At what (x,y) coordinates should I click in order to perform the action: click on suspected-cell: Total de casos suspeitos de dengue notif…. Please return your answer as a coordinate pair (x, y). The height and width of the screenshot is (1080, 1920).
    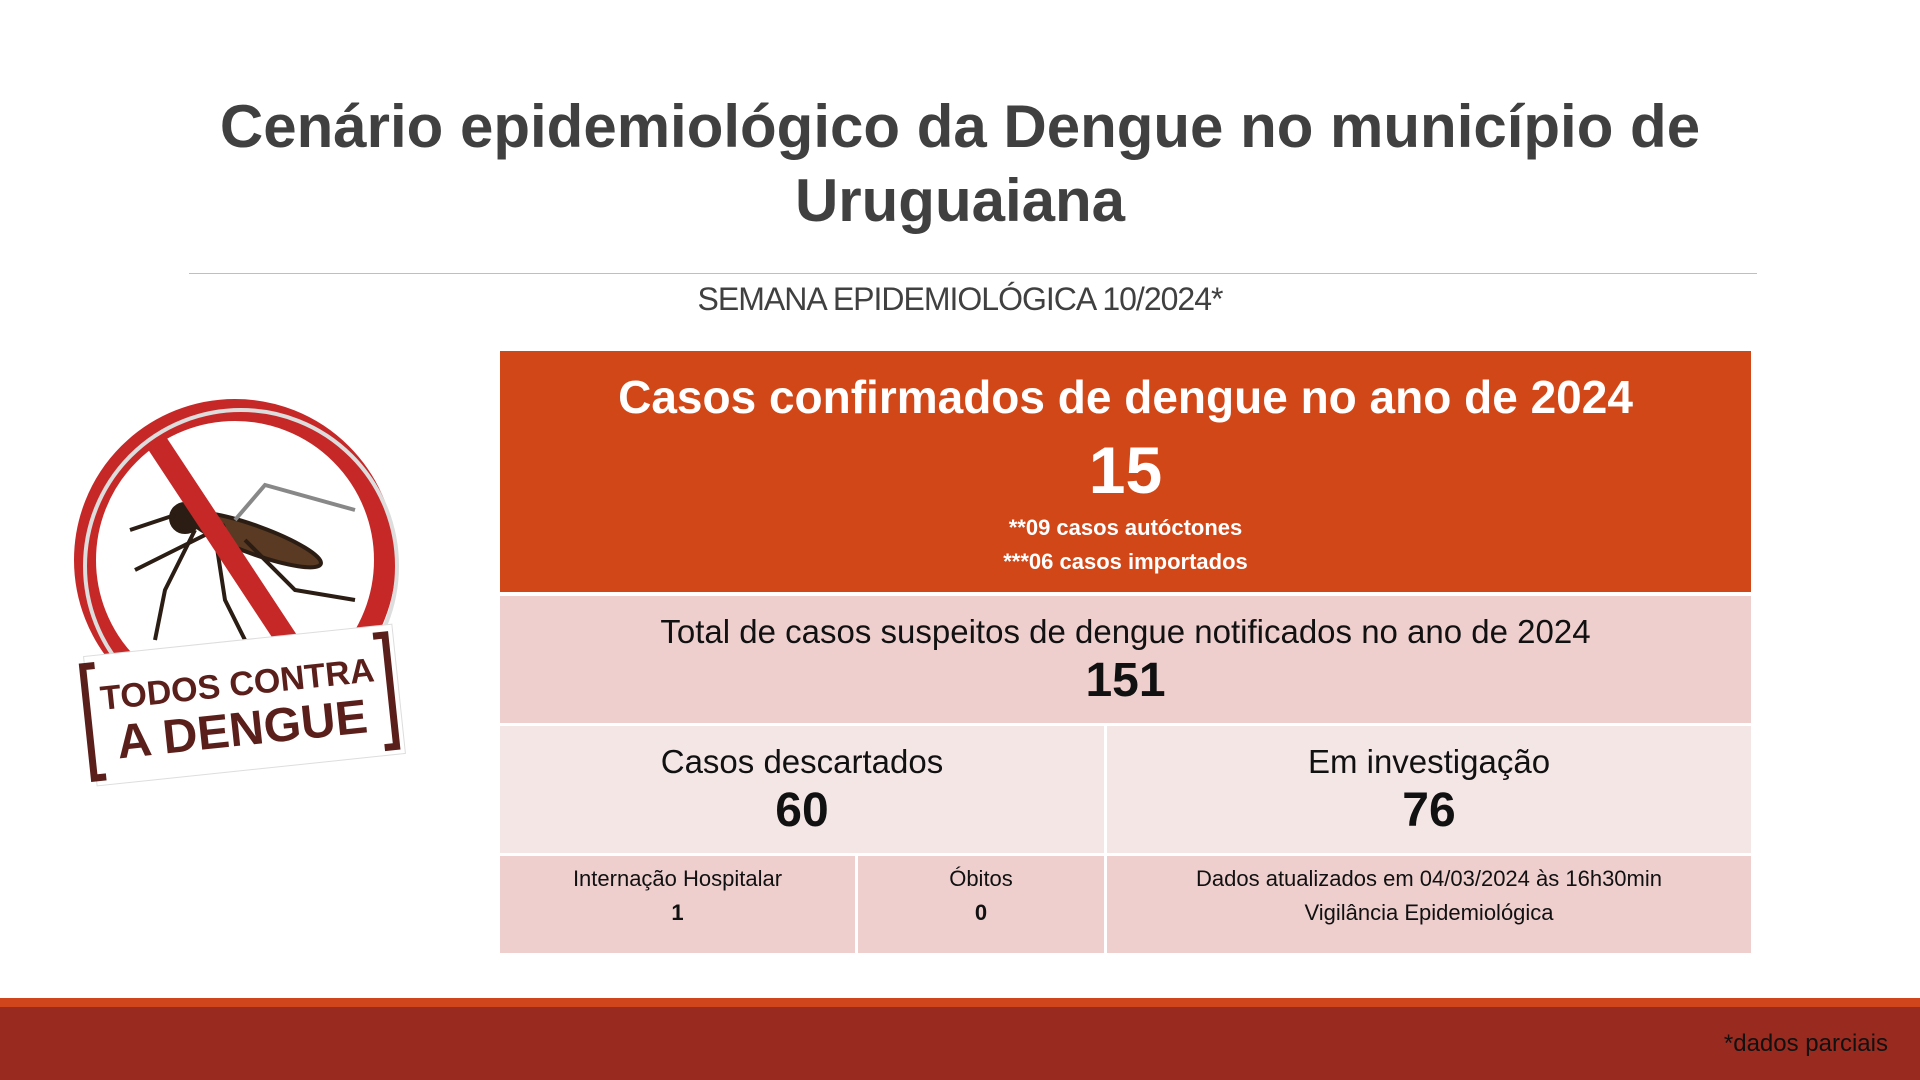
    Looking at the image, I should click on (1125, 659).